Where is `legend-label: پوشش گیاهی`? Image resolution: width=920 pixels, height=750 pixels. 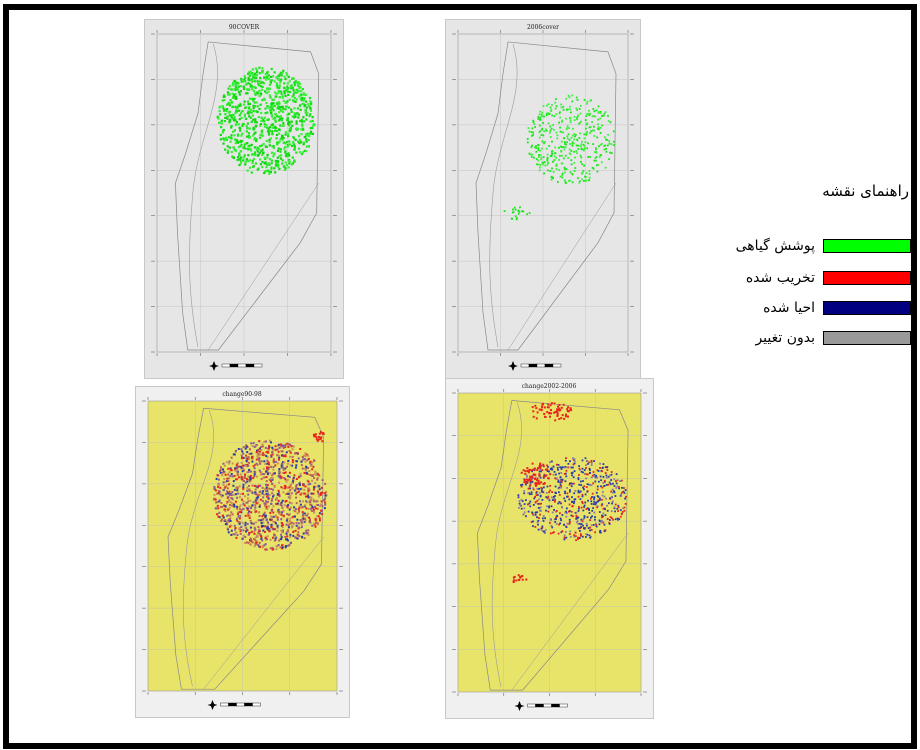 legend-label: پوشش گیاهی is located at coordinates (775, 246).